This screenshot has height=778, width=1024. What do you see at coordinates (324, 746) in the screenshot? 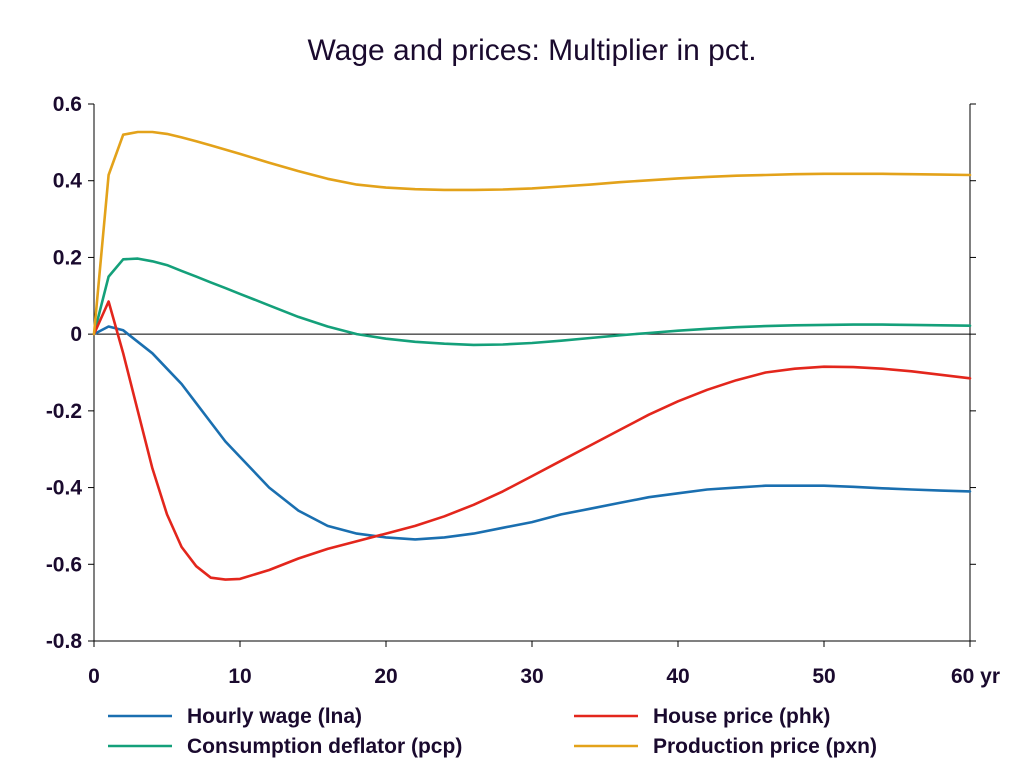
I see `legend-label: Consumption deflator (pcp)` at bounding box center [324, 746].